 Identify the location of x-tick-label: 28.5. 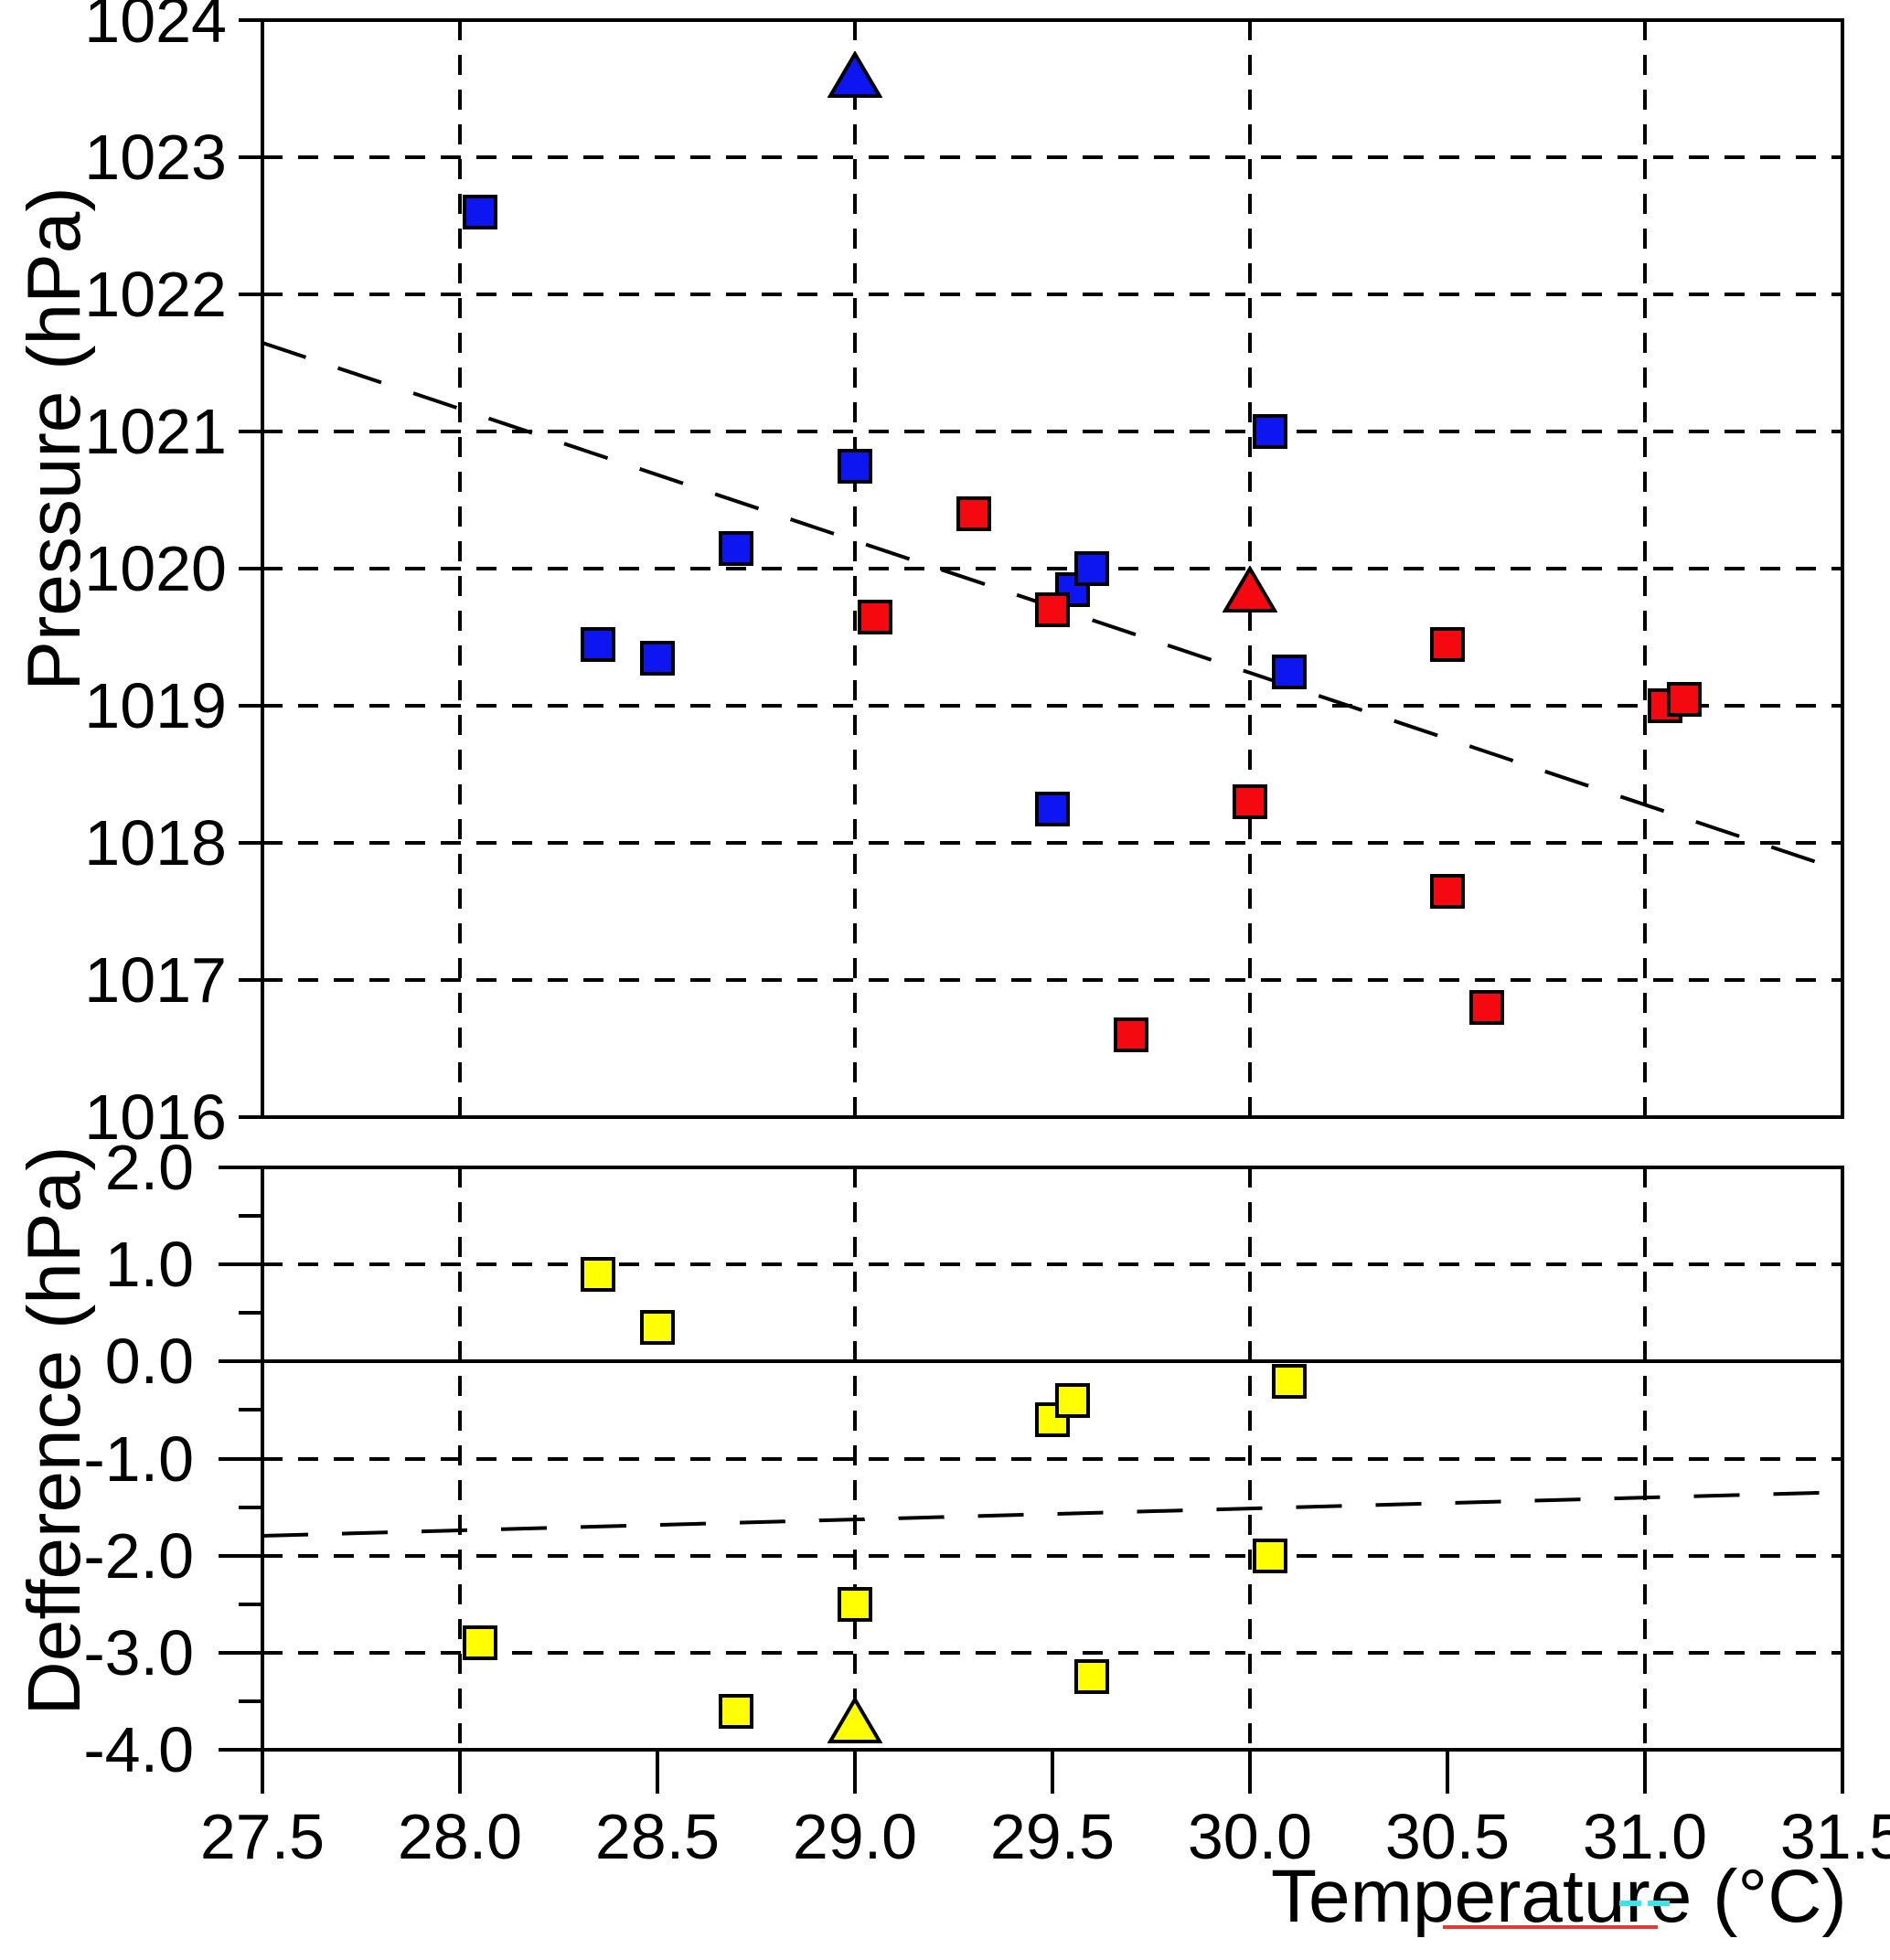
(657, 1837).